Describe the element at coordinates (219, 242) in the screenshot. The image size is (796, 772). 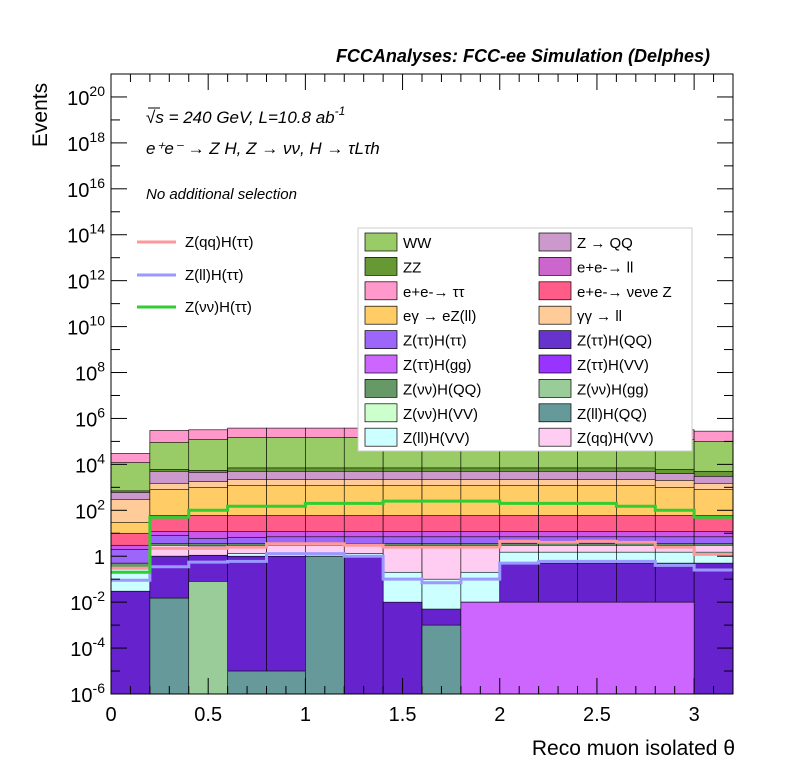
I see `legend-label: Z(qq)H(ττ)` at that location.